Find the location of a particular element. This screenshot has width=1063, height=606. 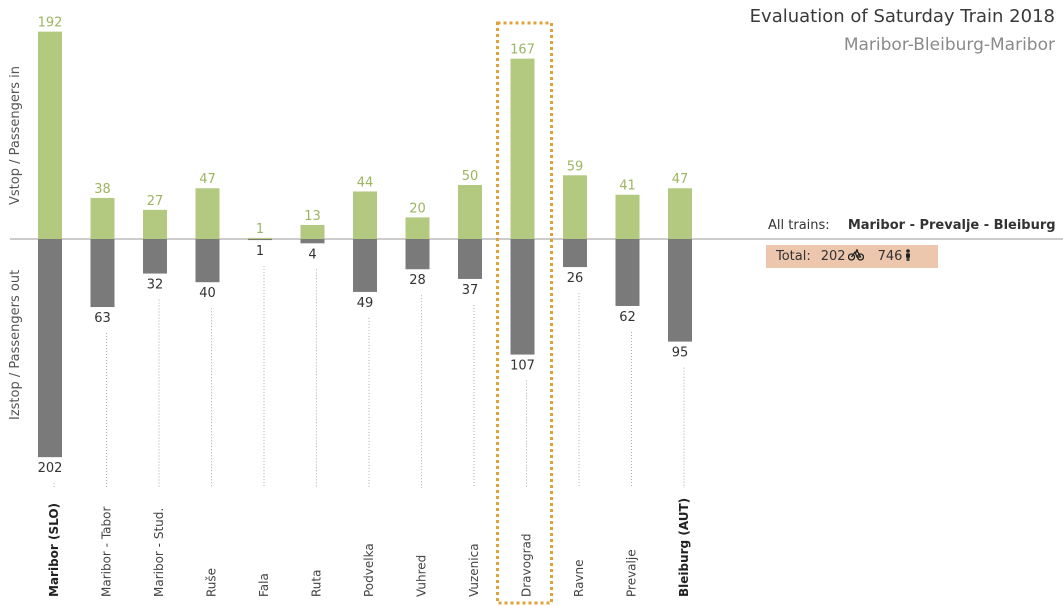

category-label: Podvelka is located at coordinates (369, 570).